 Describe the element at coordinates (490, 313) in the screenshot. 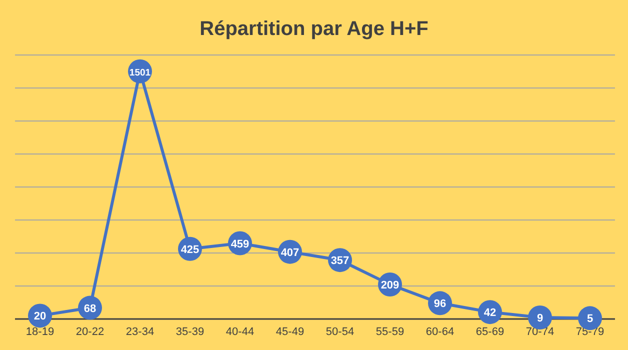

I see `data-label: 42` at that location.